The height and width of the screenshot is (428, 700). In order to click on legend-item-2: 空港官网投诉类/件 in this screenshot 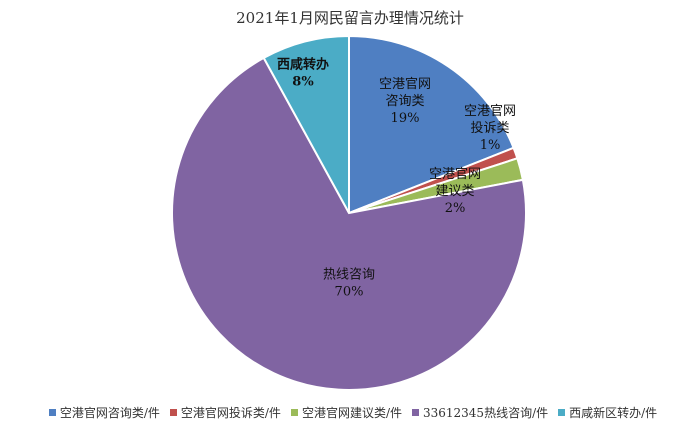, I will do `click(225, 412)`.